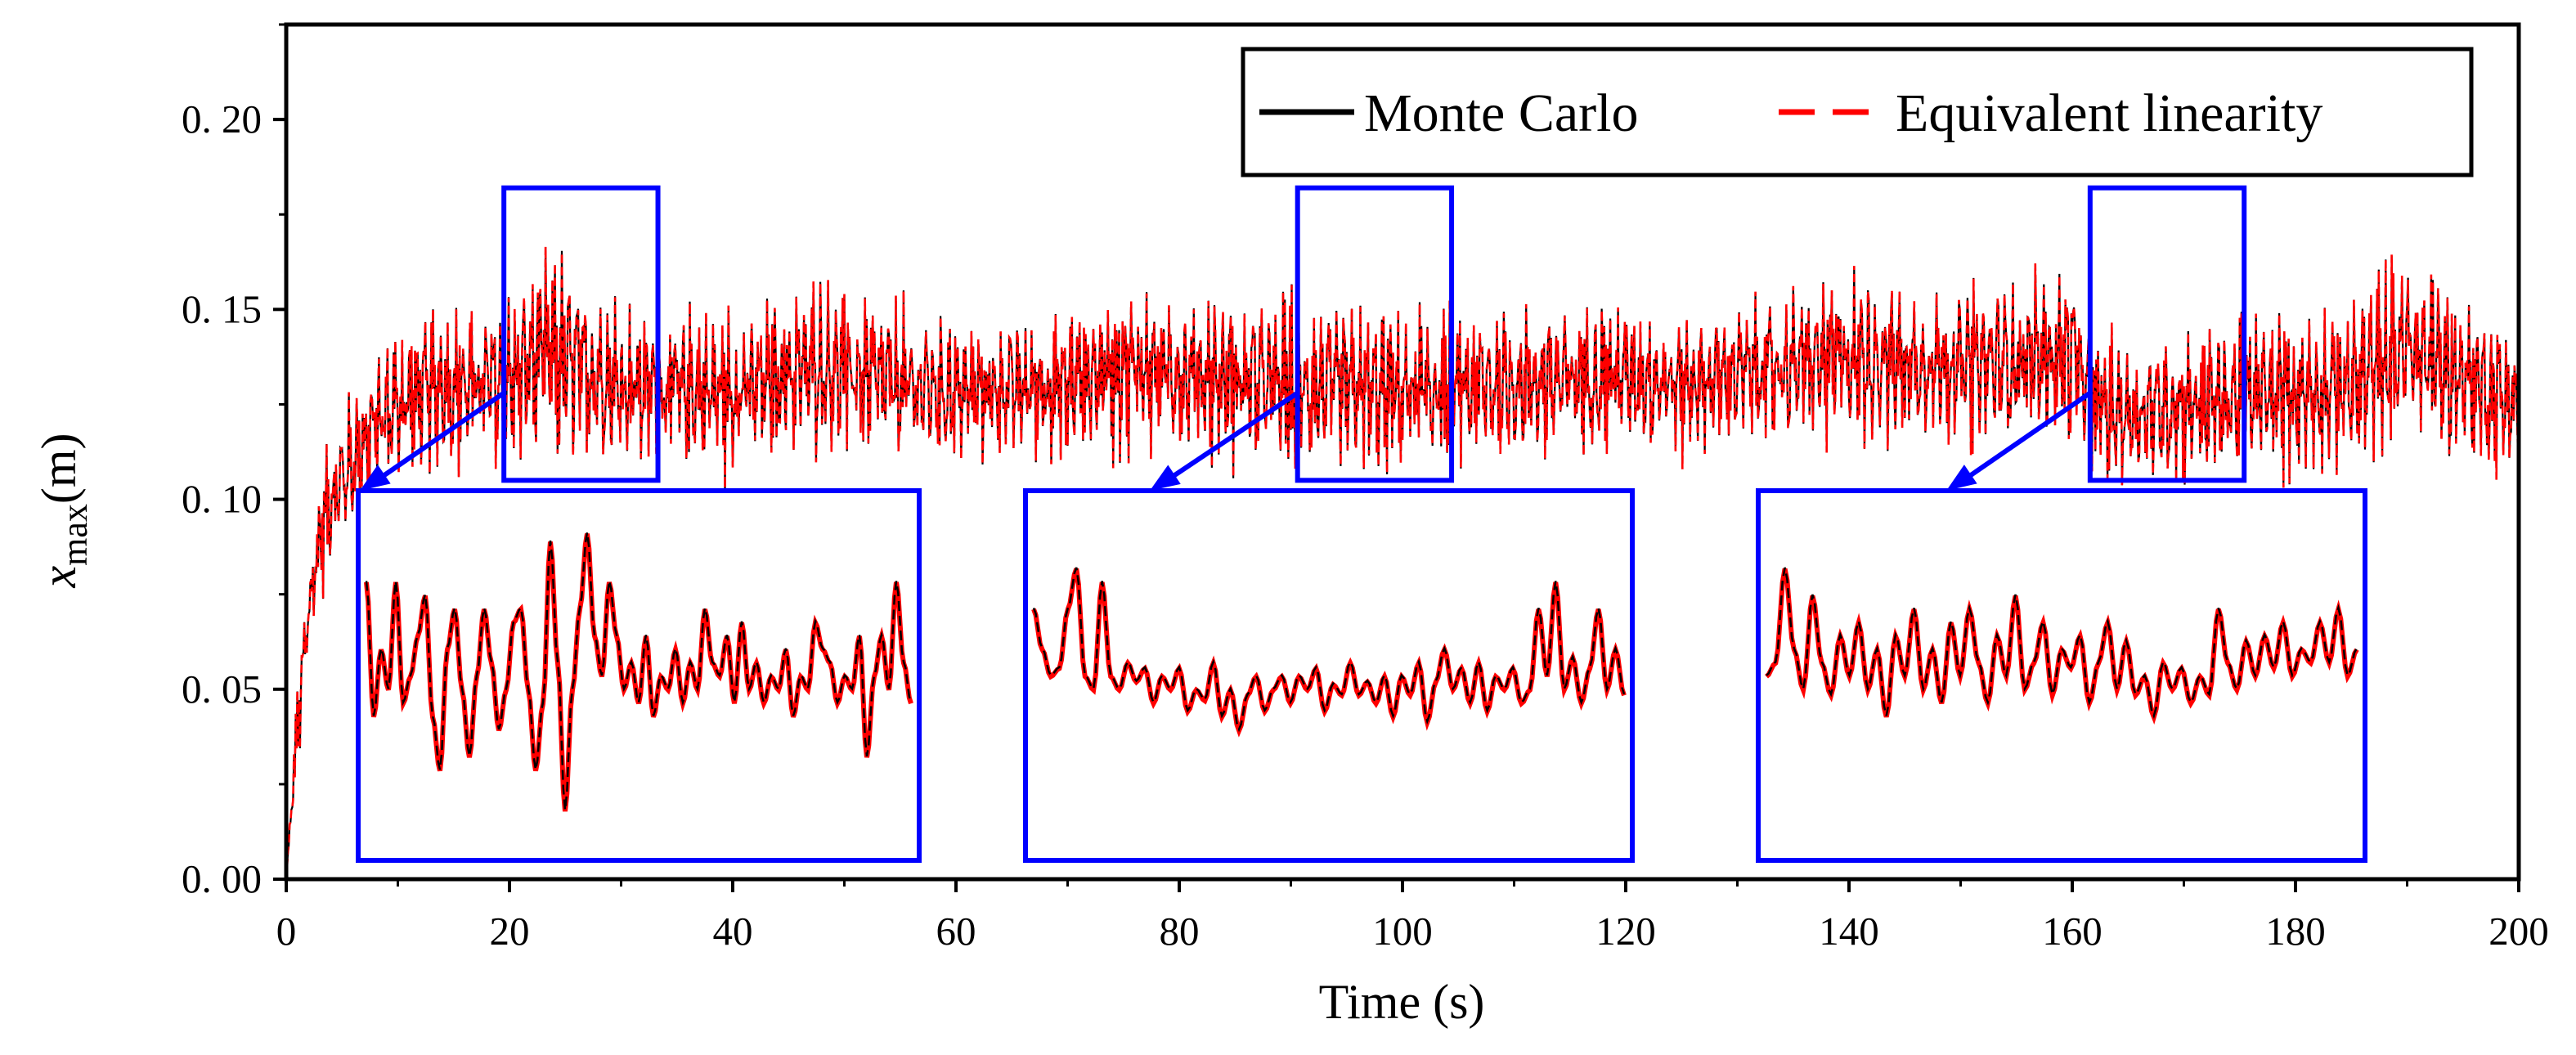 The image size is (2576, 1055). What do you see at coordinates (1180, 931) in the screenshot?
I see `x-tick-label: 80` at bounding box center [1180, 931].